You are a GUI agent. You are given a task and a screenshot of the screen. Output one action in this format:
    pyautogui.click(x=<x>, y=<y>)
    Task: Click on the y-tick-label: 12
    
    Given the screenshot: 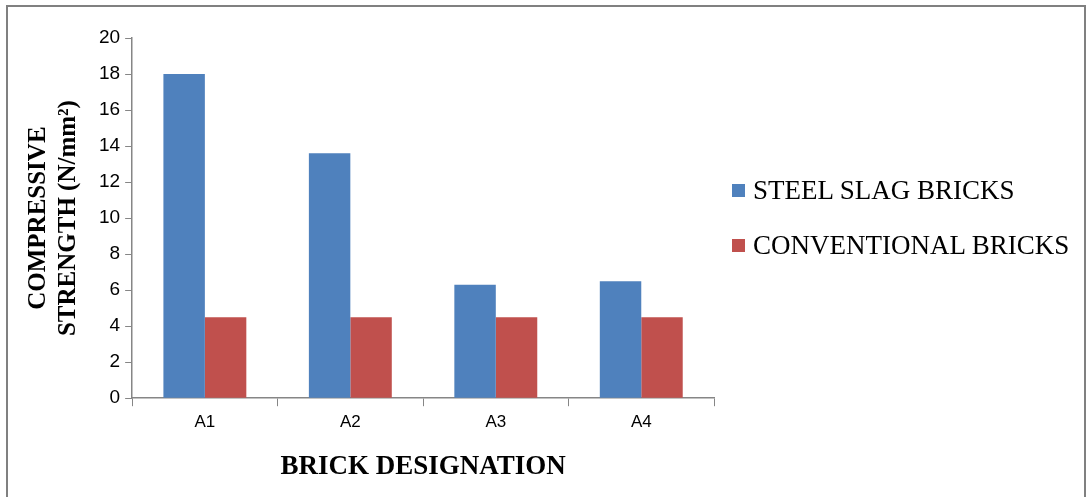 What is the action you would take?
    pyautogui.click(x=109, y=181)
    